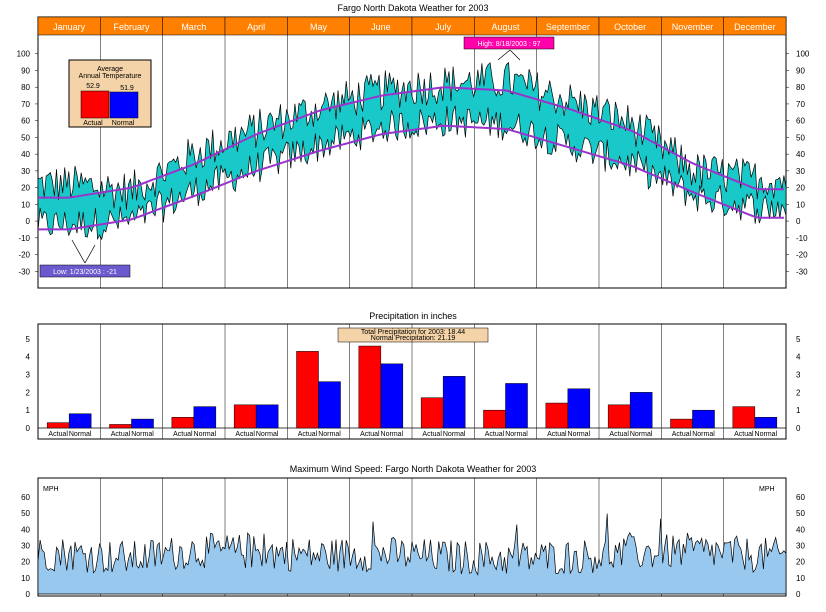 The image size is (826, 612). Describe the element at coordinates (755, 26) in the screenshot. I see `month-cell` at that location.